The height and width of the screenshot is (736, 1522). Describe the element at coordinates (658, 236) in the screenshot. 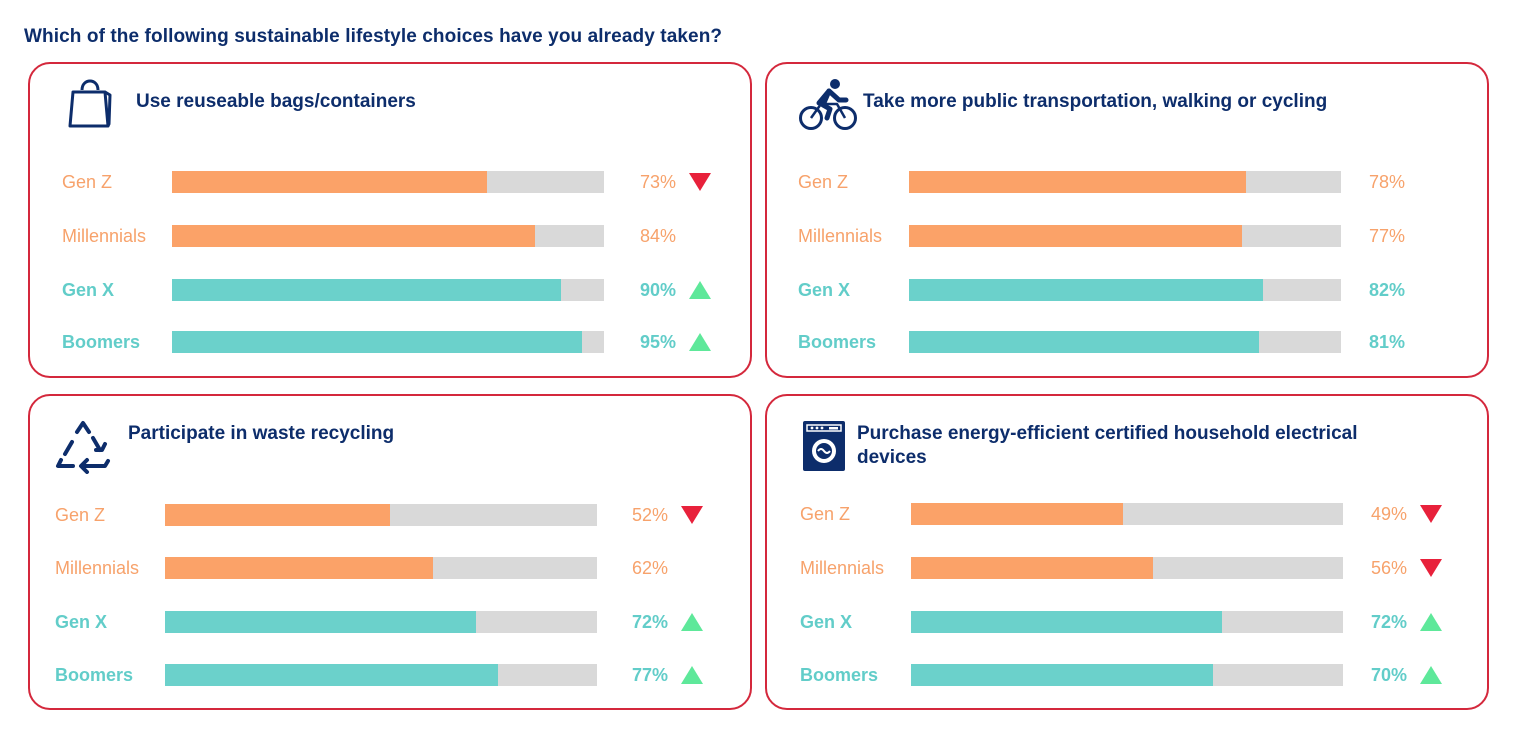

I see `value-label: 84%` at that location.